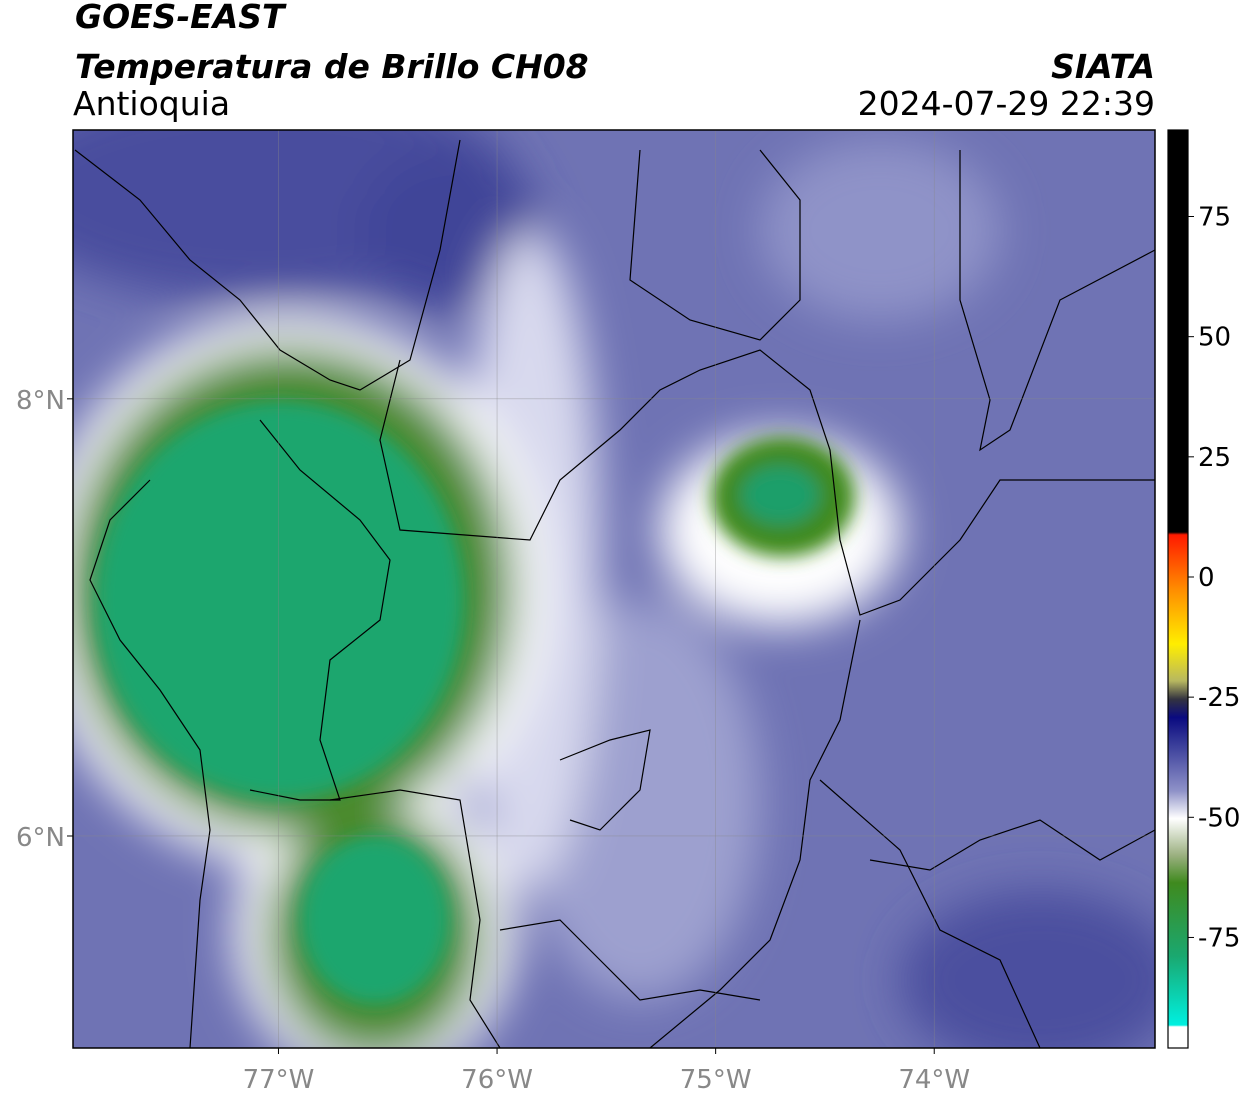  What do you see at coordinates (1206, 578) in the screenshot?
I see `colorbar-label: 0` at bounding box center [1206, 578].